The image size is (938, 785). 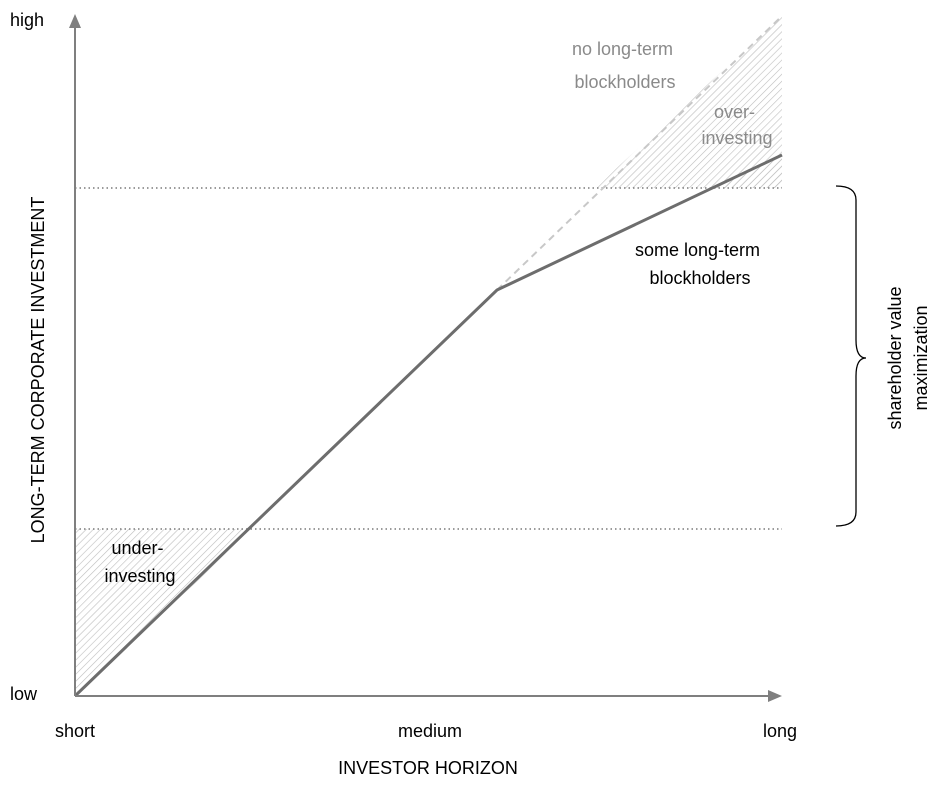 I want to click on some-blockholders-line2: blockholders, so click(x=699, y=278).